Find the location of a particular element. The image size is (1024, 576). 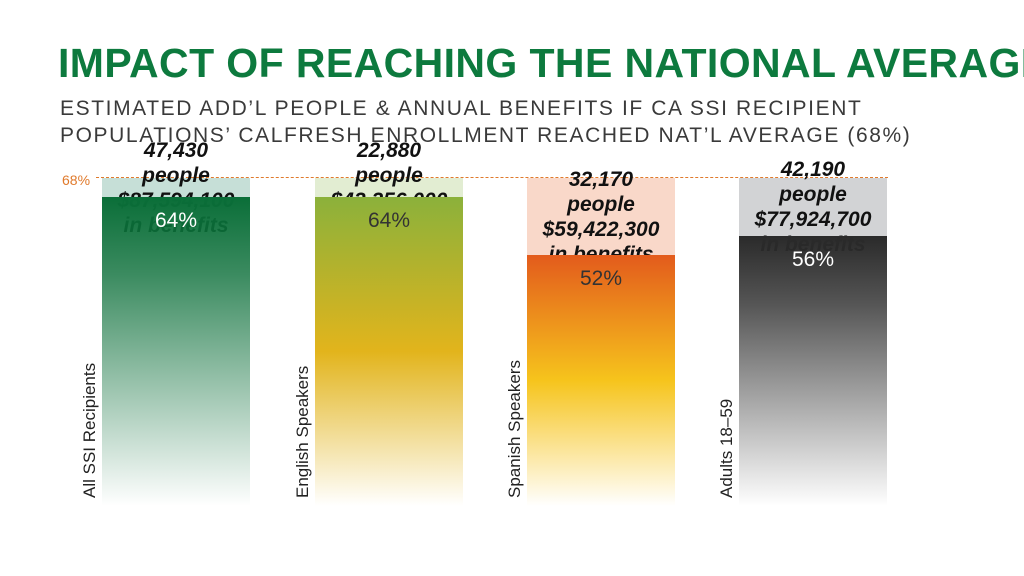

bar: 56% is located at coordinates (813, 370).